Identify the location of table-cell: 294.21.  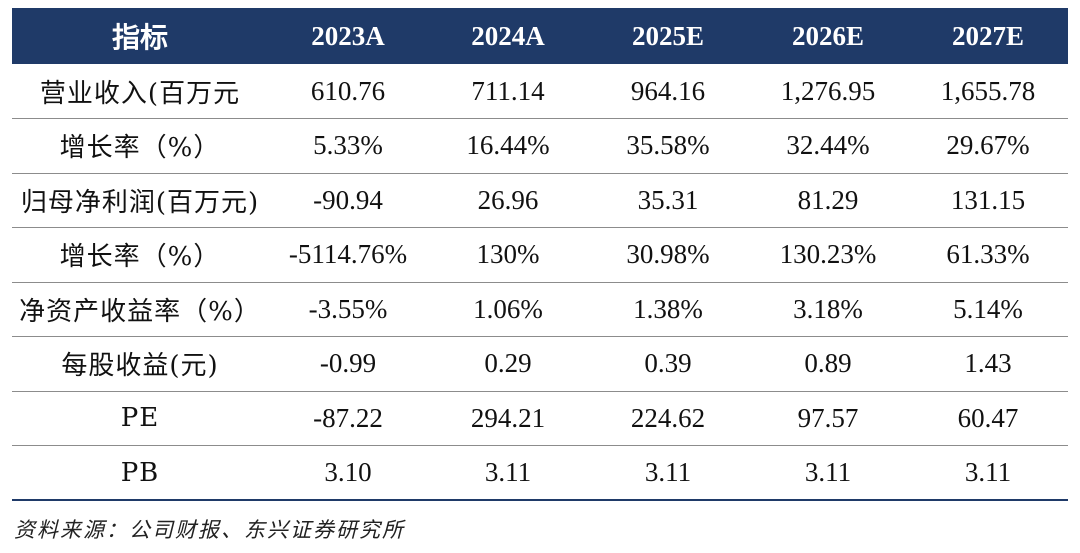
(508, 418).